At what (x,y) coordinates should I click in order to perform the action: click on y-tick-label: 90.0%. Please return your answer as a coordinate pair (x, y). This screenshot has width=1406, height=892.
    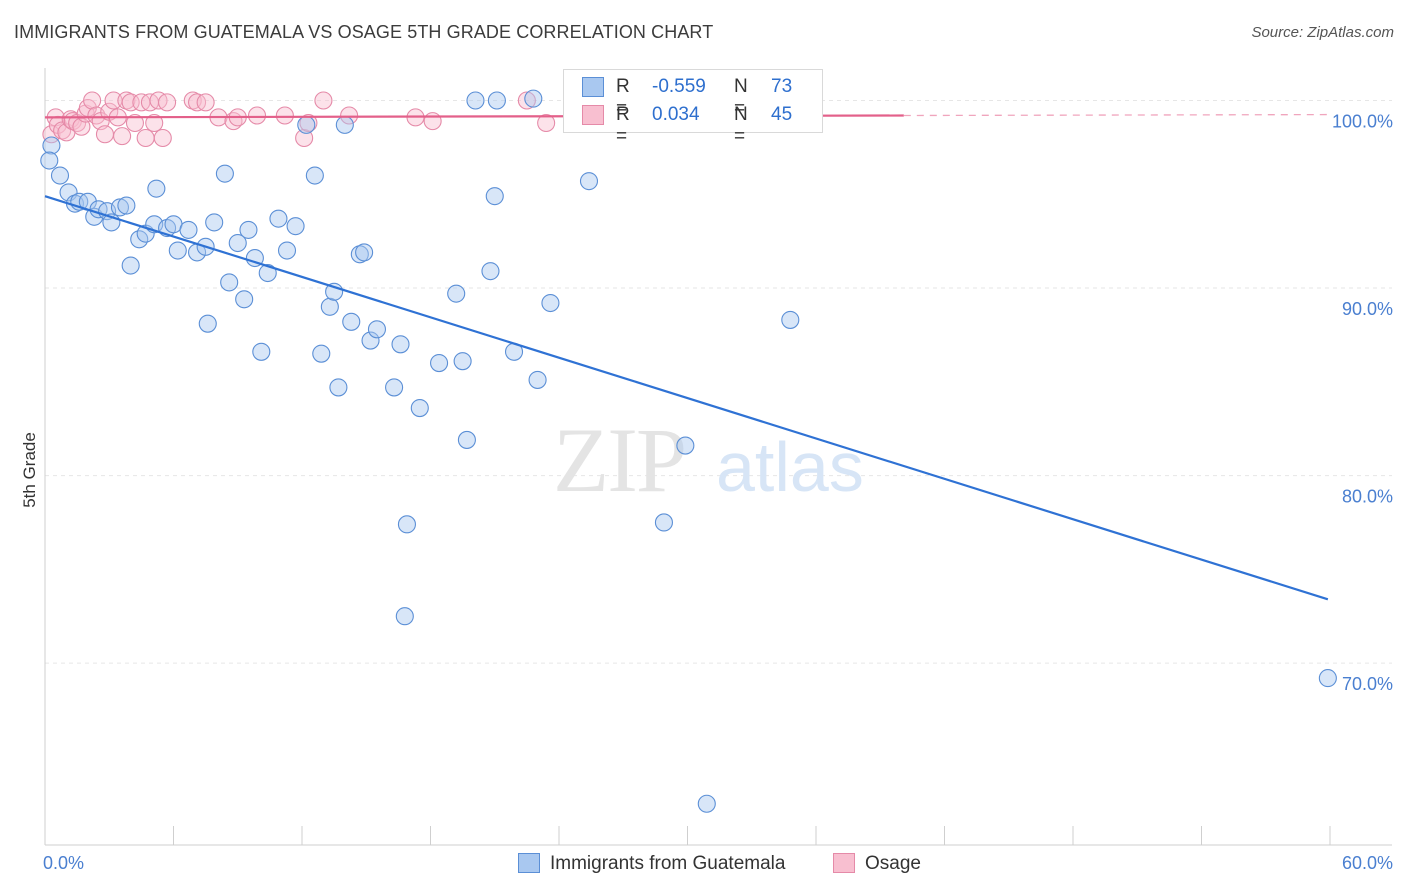
    Looking at the image, I should click on (1367, 309).